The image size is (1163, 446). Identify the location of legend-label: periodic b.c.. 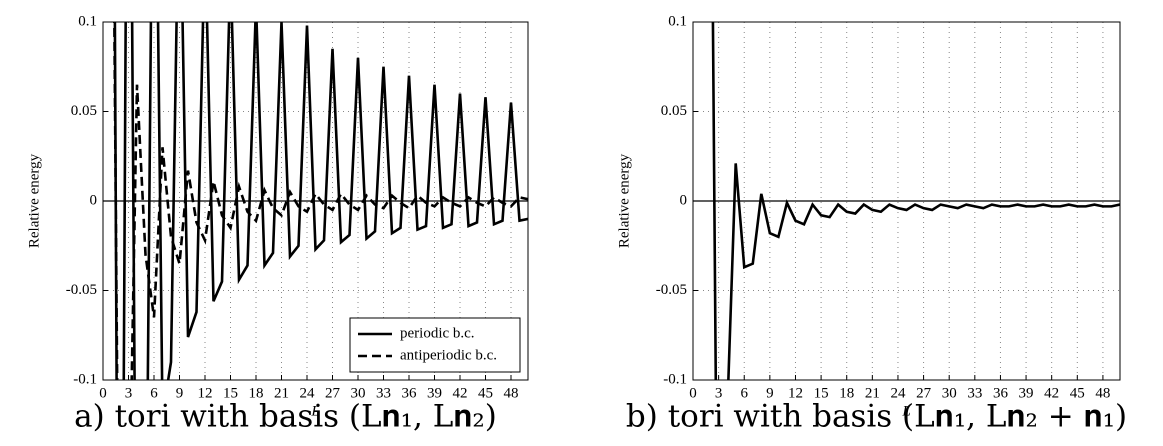
(437, 333).